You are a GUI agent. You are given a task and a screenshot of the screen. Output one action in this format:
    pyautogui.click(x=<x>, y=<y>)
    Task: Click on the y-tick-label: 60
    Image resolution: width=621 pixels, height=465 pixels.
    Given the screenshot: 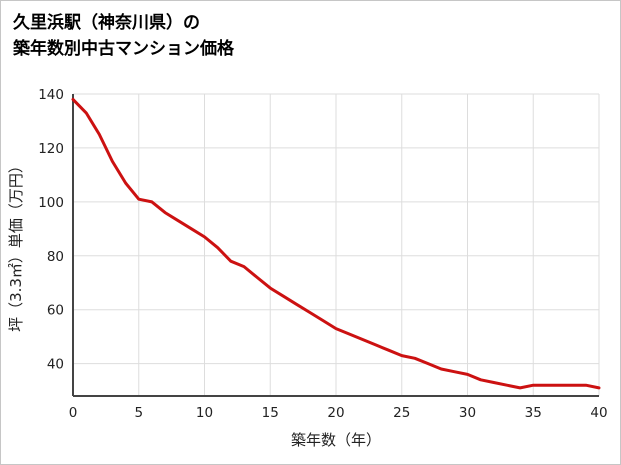 What is the action you would take?
    pyautogui.click(x=55, y=311)
    